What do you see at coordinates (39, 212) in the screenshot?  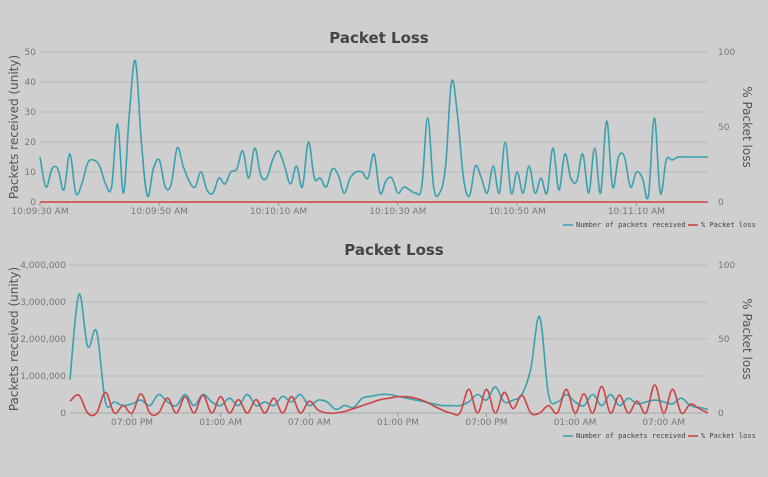 I see `x-tick-label: 10:09:30 AM` at bounding box center [39, 212].